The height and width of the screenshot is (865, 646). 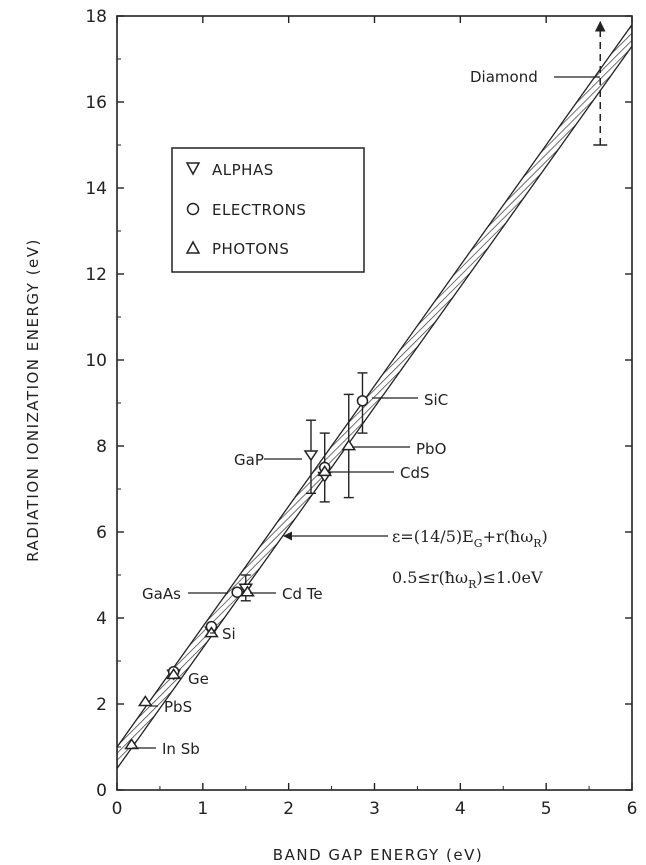 What do you see at coordinates (202, 809) in the screenshot?
I see `x-tick-label-1: 1` at bounding box center [202, 809].